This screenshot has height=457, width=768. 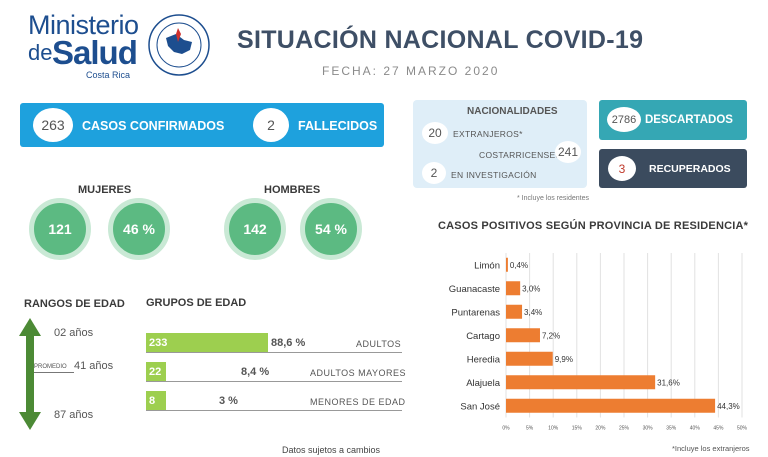 I want to click on chart-data-label: 9,9%, so click(x=564, y=359).